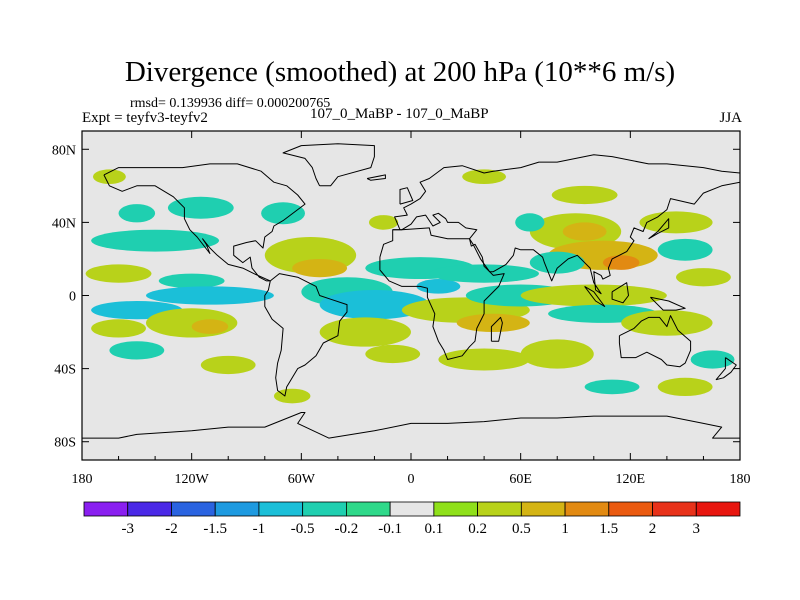 This screenshot has width=800, height=600. Describe the element at coordinates (302, 479) in the screenshot. I see `x-tick-label-2: 60W` at that location.